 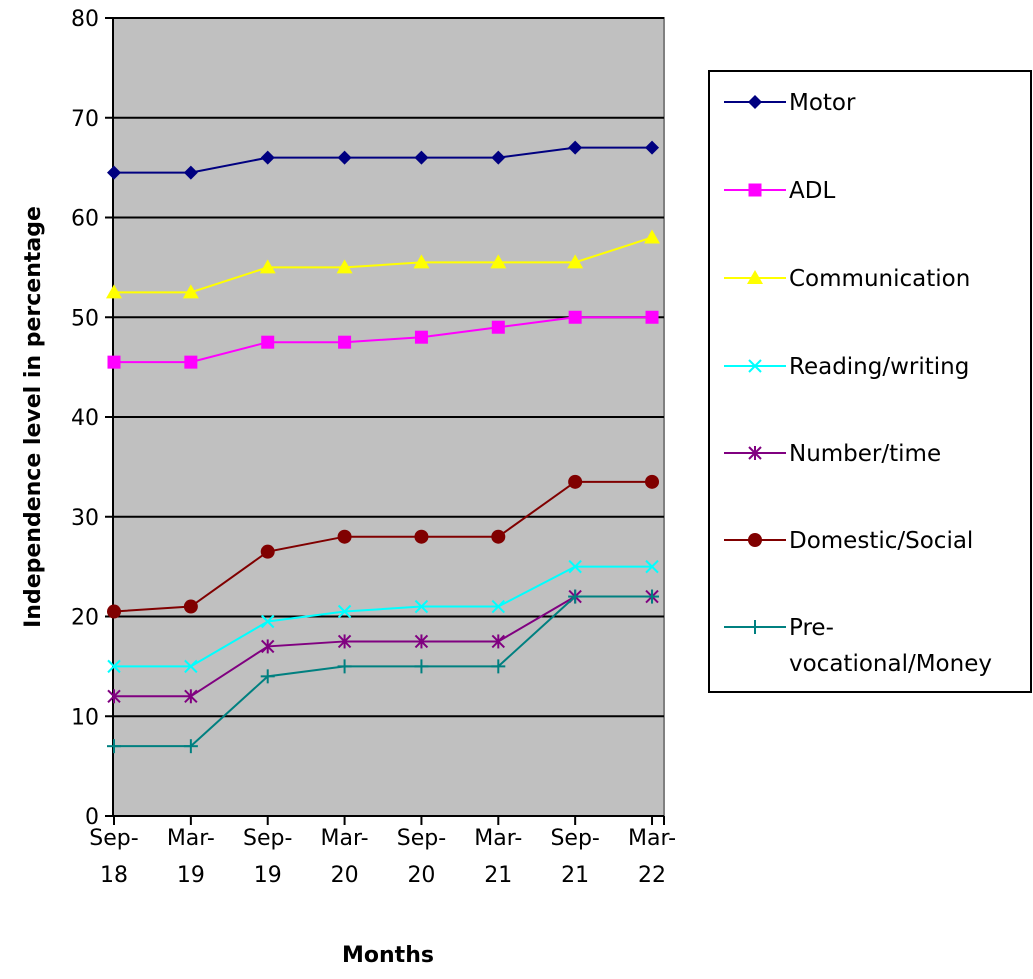 What do you see at coordinates (881, 541) in the screenshot?
I see `legend-label: Domestic/Social` at bounding box center [881, 541].